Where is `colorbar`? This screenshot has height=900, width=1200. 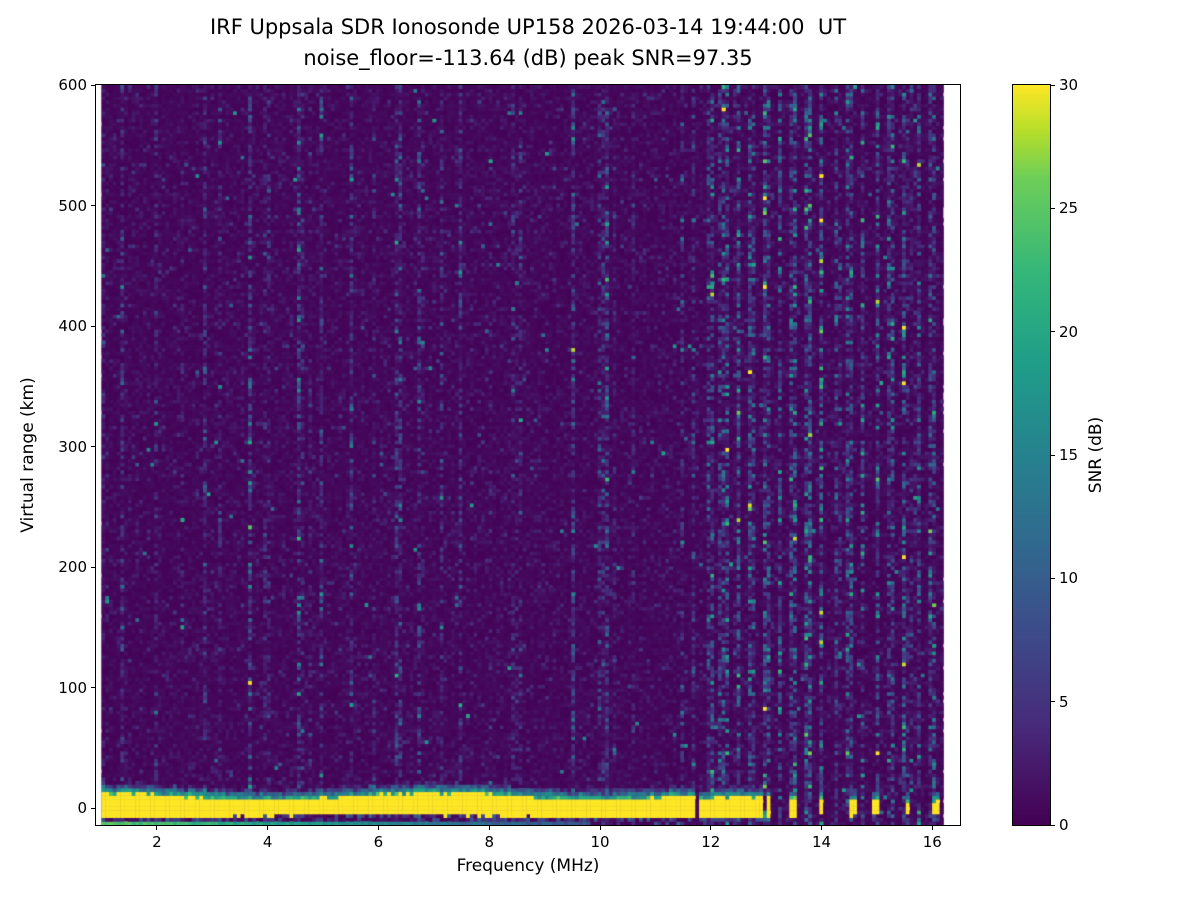
colorbar is located at coordinates (1031, 455).